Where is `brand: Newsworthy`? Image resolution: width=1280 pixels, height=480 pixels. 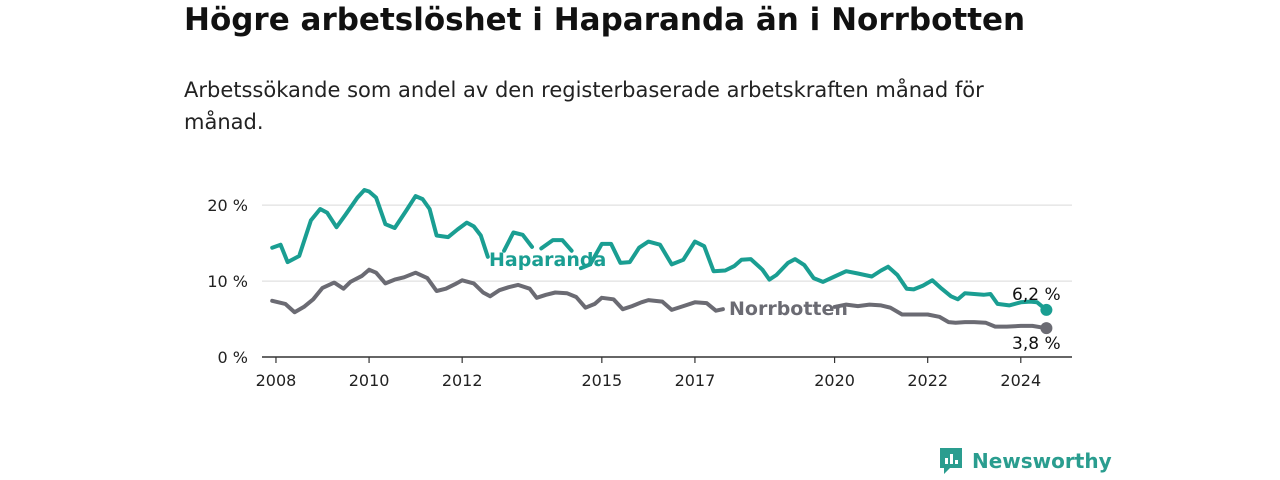
brand: Newsworthy is located at coordinates (1025, 461).